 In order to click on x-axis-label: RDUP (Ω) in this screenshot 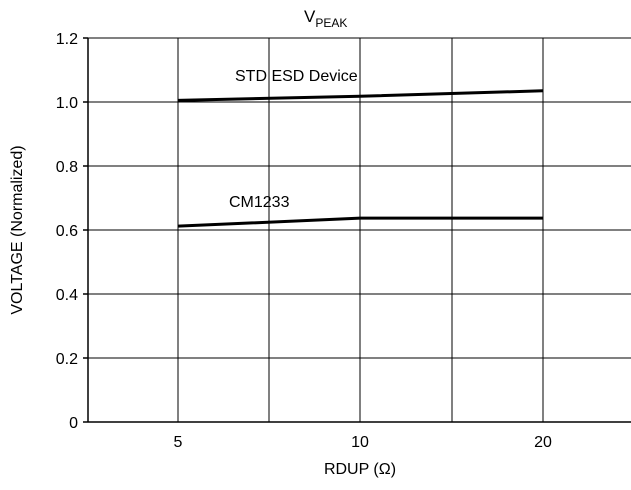, I will do `click(360, 469)`.